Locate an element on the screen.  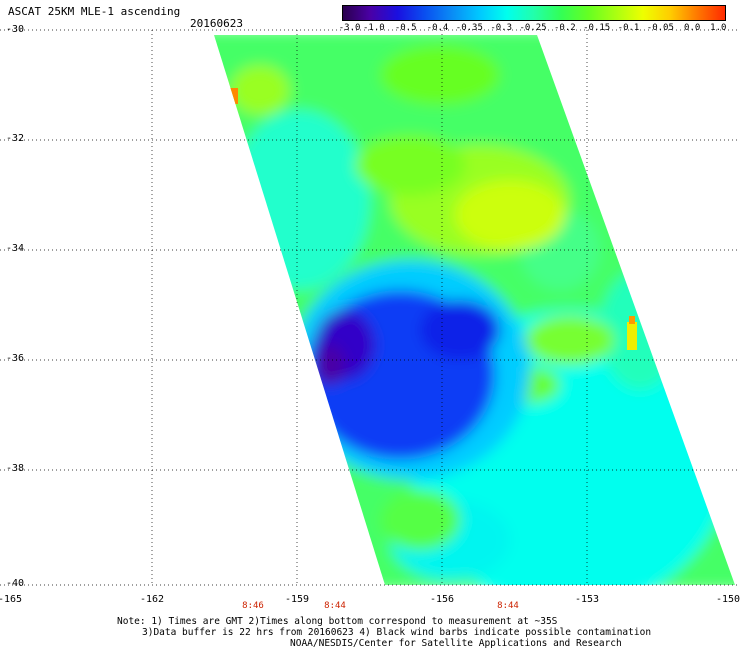
colorbar-tick-label: -0.4 is located at coordinates (437, 28).